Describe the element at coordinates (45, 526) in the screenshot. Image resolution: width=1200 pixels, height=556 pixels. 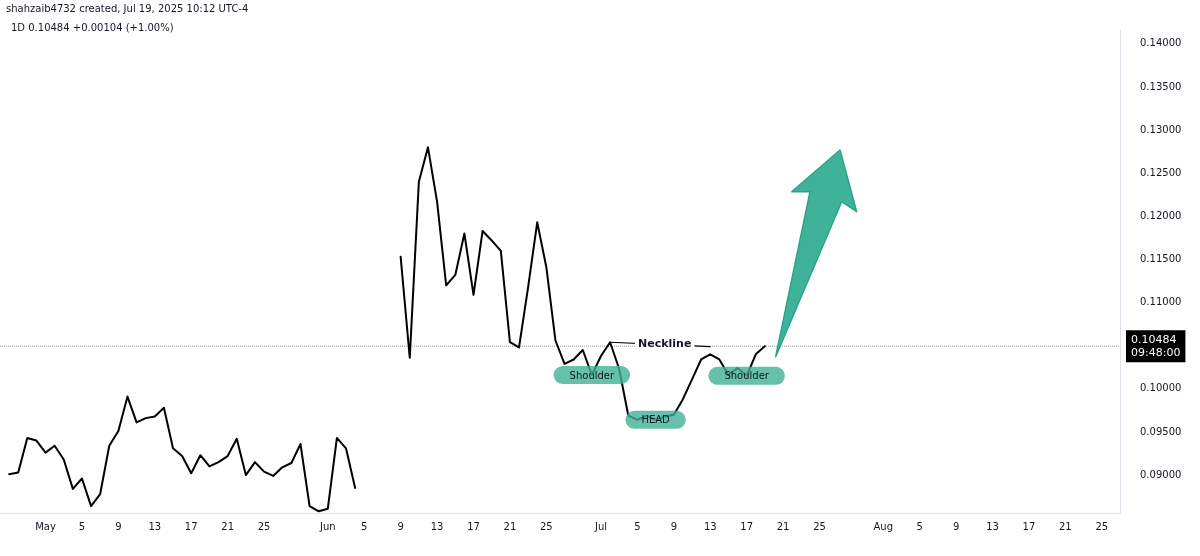
I see `x-tick-label: May` at that location.